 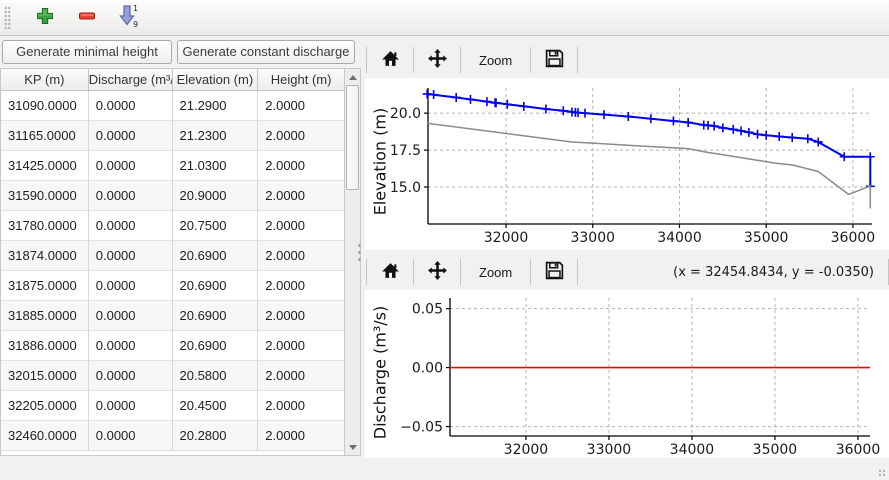 What do you see at coordinates (45, 226) in the screenshot?
I see `table-cell: 31780.0000` at bounding box center [45, 226].